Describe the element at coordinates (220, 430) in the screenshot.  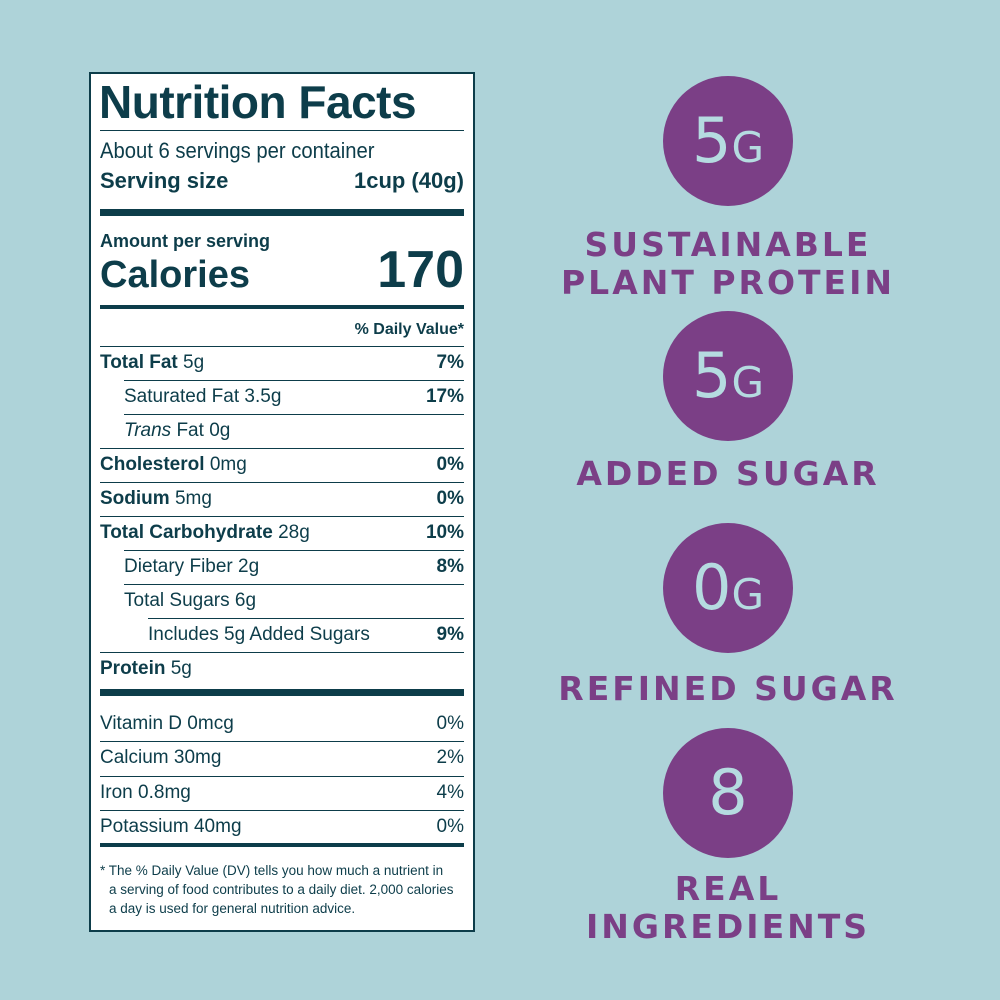
I see `nutrient-amount: 0g` at that location.